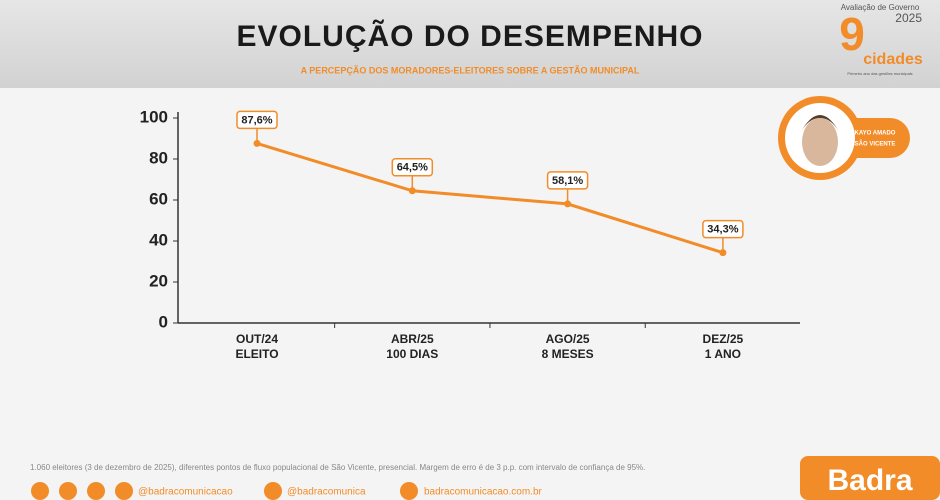  What do you see at coordinates (412, 339) in the screenshot?
I see `x-tick-label: ABR/25` at bounding box center [412, 339].